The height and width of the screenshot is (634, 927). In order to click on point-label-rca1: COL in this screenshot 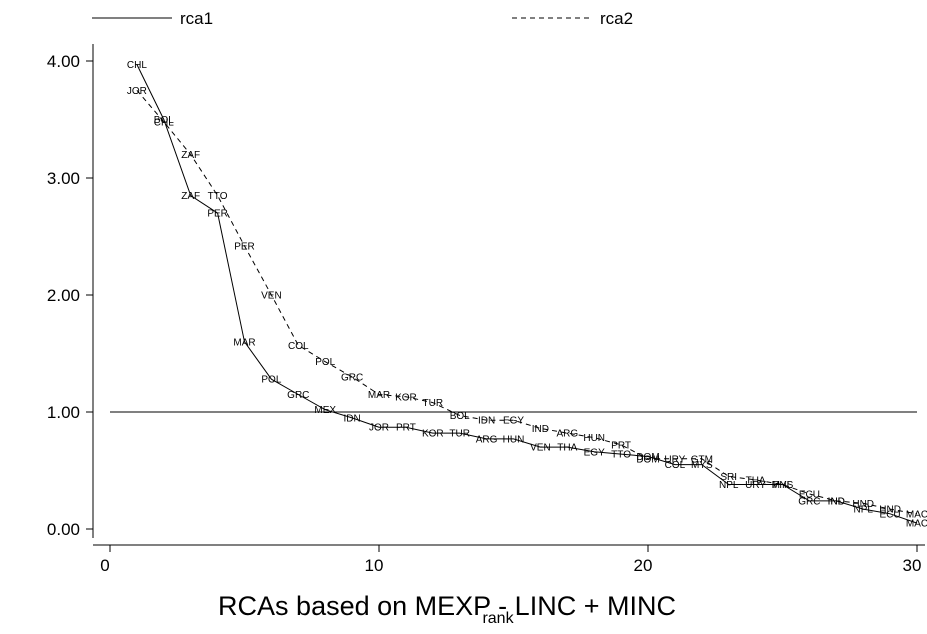, I will do `click(675, 465)`.